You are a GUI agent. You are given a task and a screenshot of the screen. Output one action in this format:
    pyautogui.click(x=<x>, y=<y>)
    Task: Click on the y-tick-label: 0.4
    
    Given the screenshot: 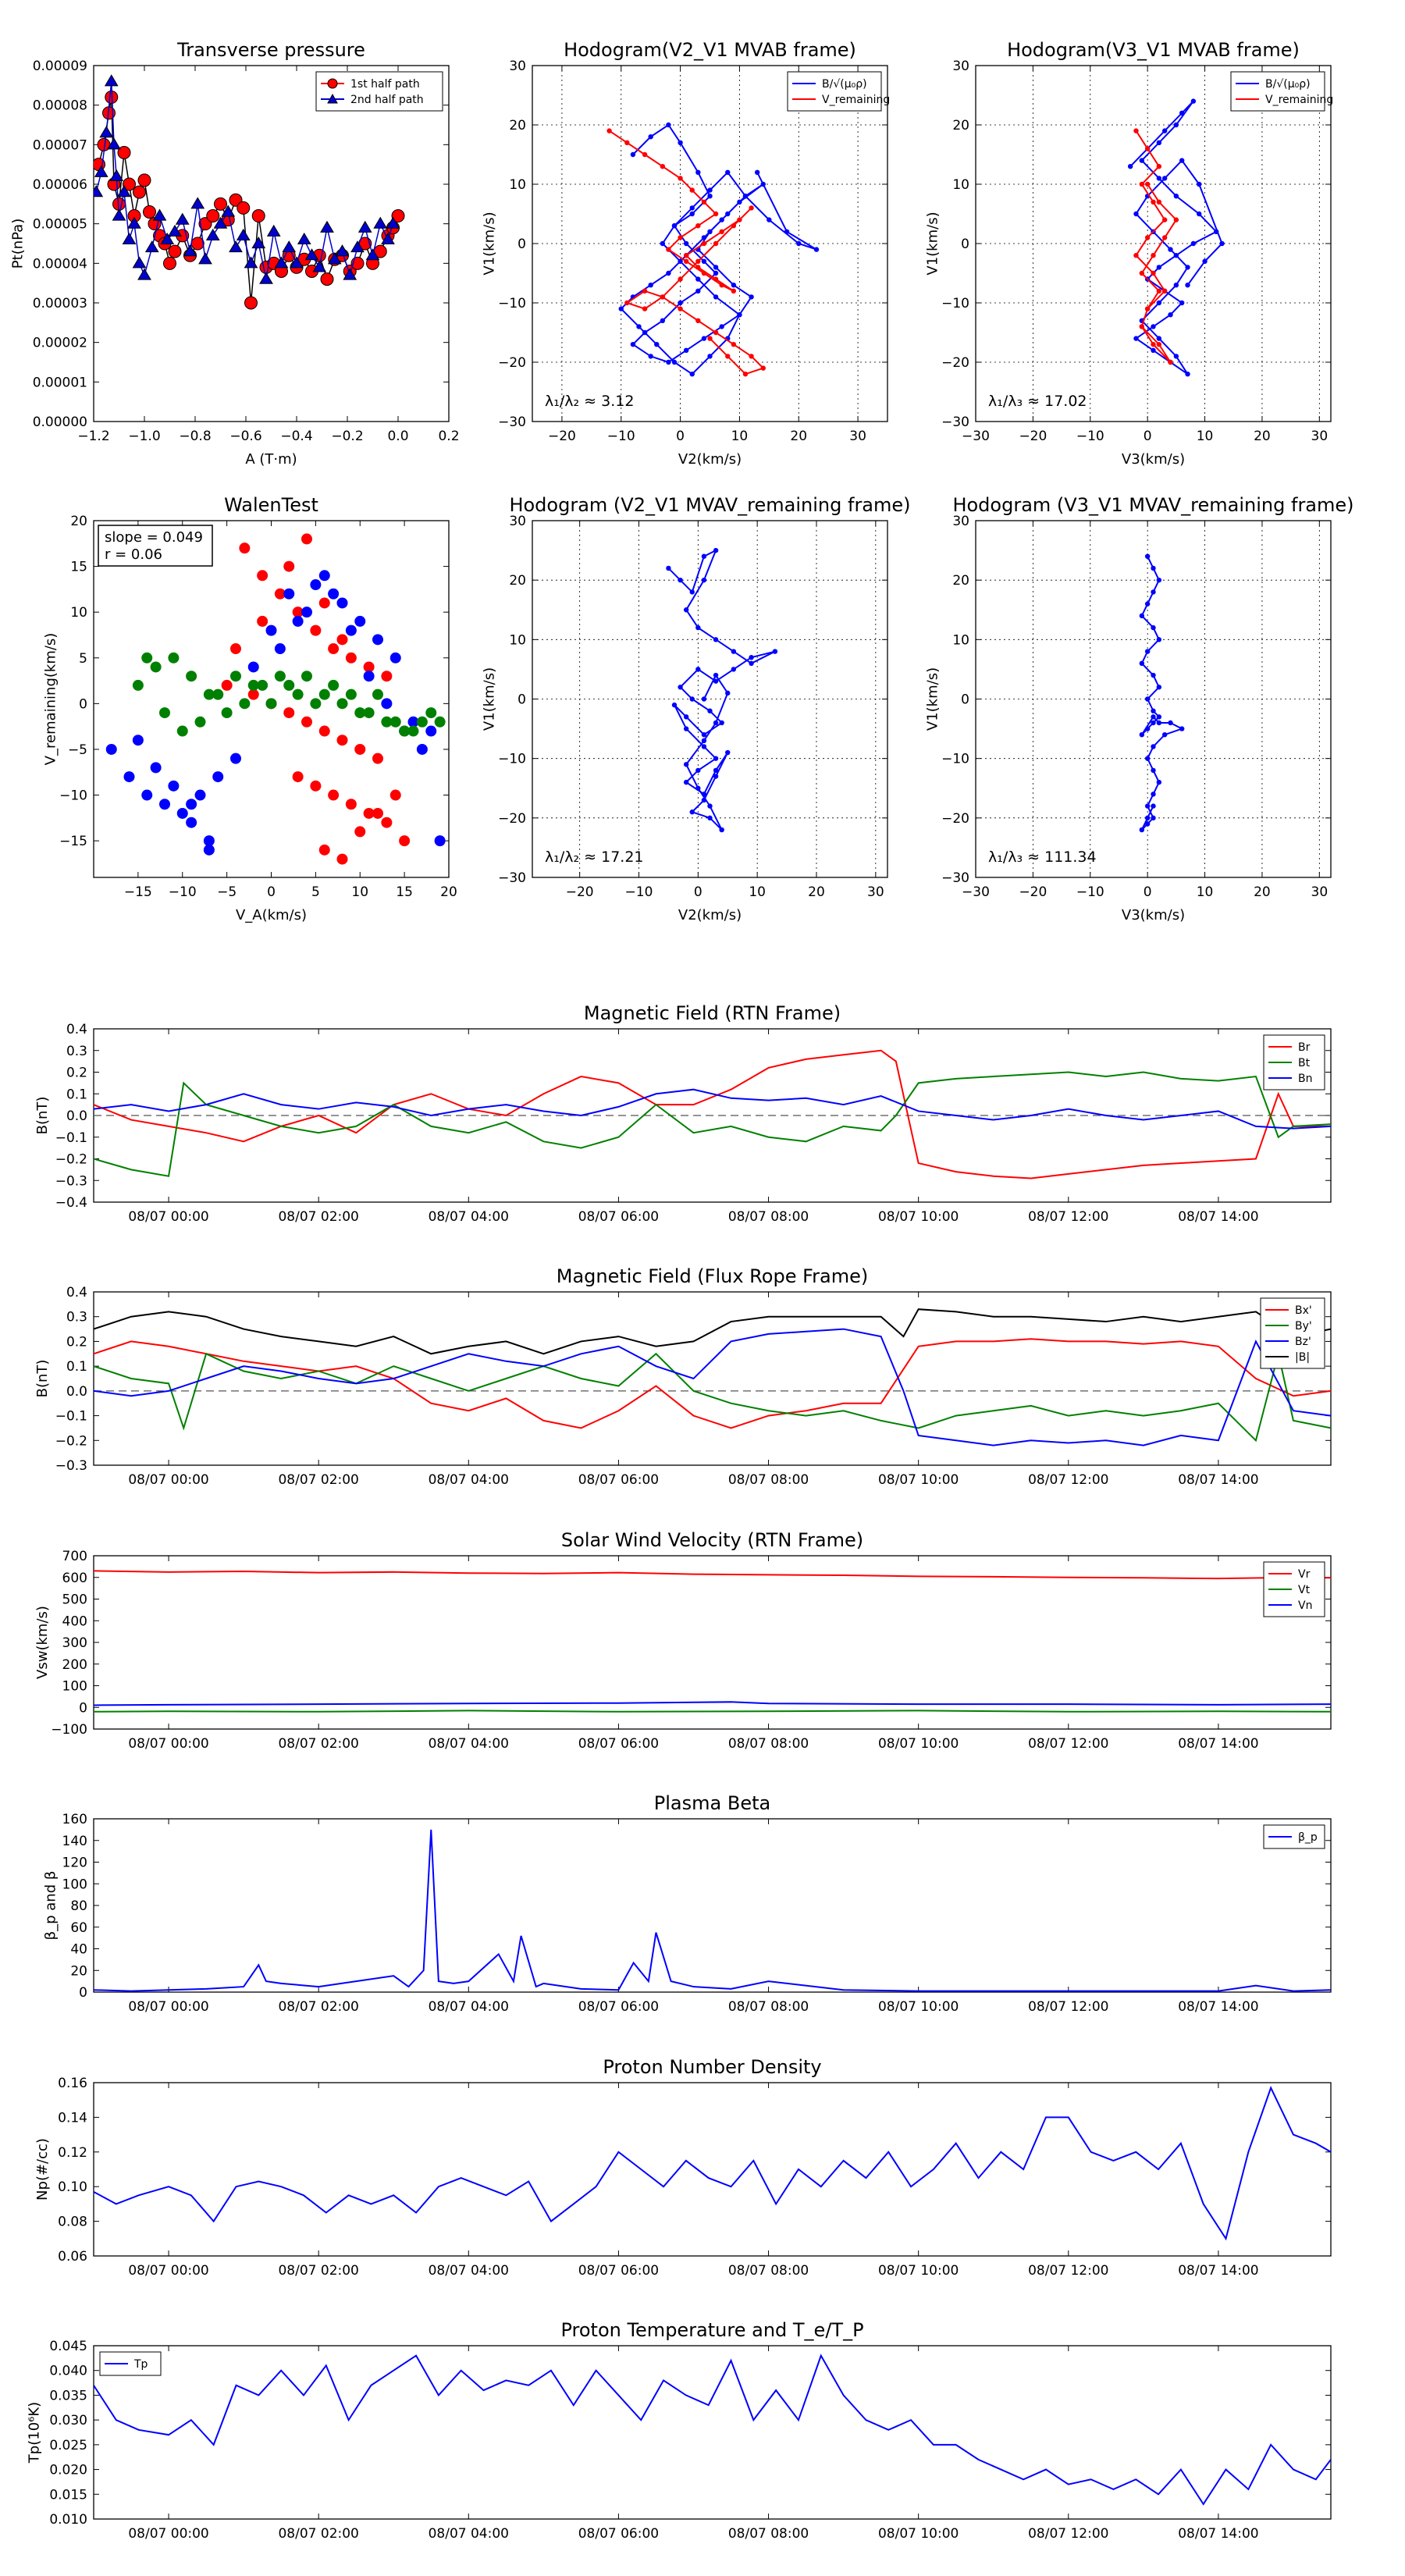 What is the action you would take?
    pyautogui.click(x=76, y=1029)
    